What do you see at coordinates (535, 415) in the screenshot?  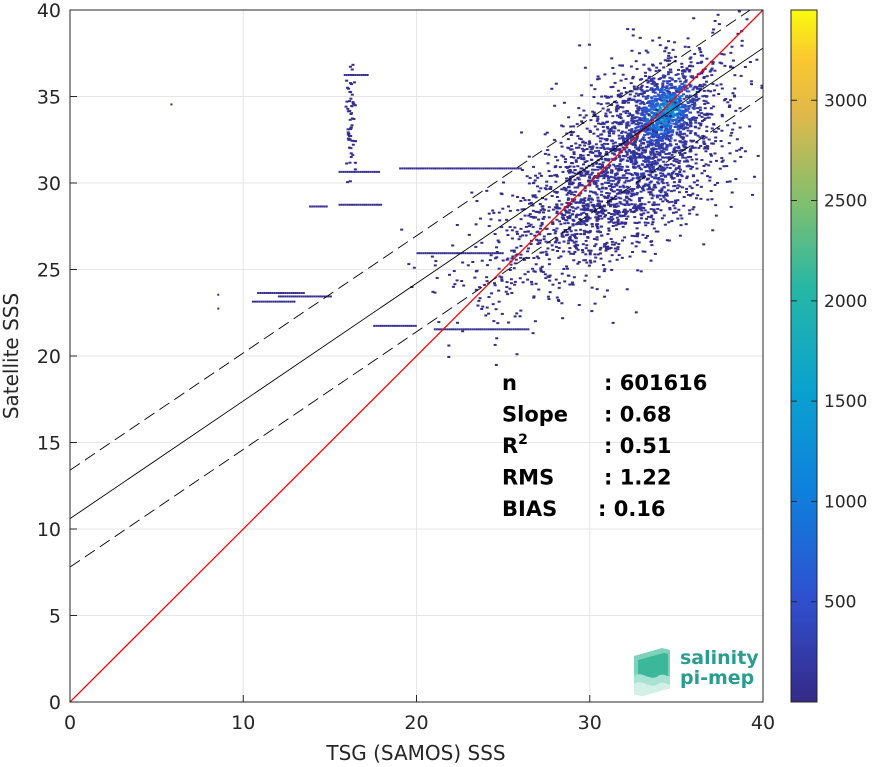 I see `stat-label: Slope` at bounding box center [535, 415].